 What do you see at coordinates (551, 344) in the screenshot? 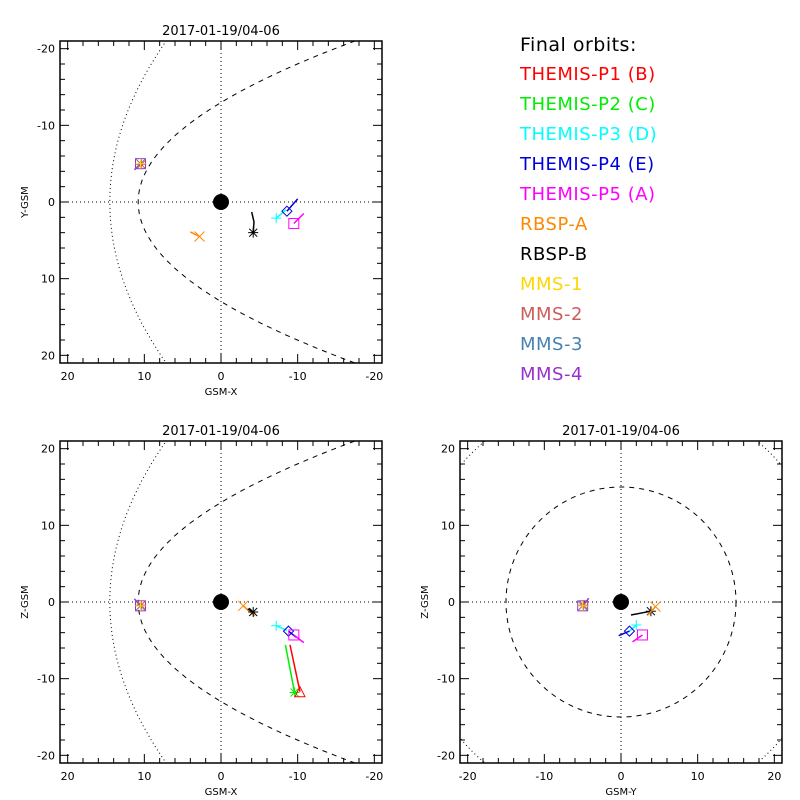
I see `legend-item-mms-3: MMS-3` at bounding box center [551, 344].